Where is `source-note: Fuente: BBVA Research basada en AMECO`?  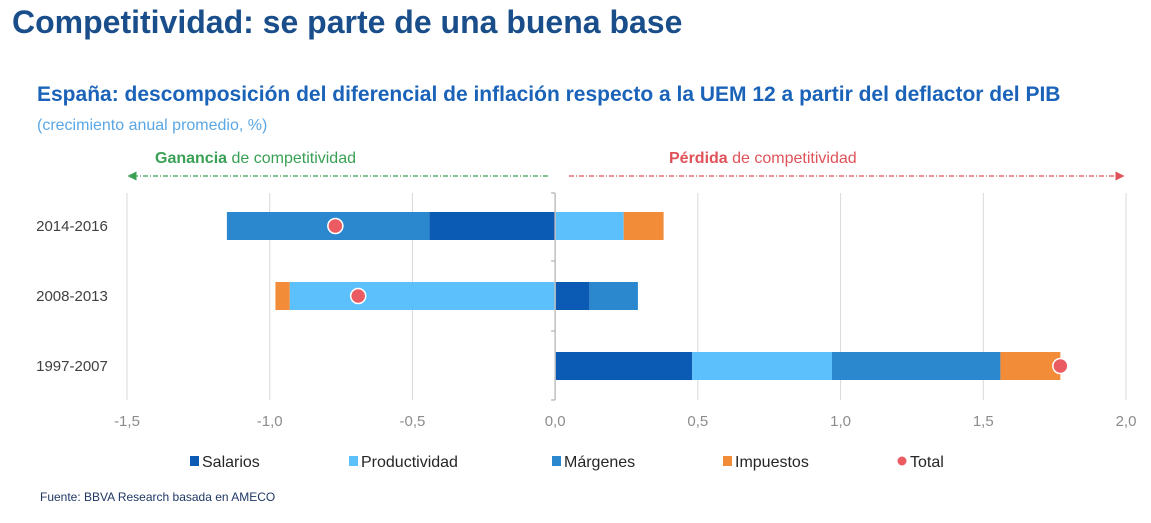
source-note: Fuente: BBVA Research basada en AMECO is located at coordinates (158, 497).